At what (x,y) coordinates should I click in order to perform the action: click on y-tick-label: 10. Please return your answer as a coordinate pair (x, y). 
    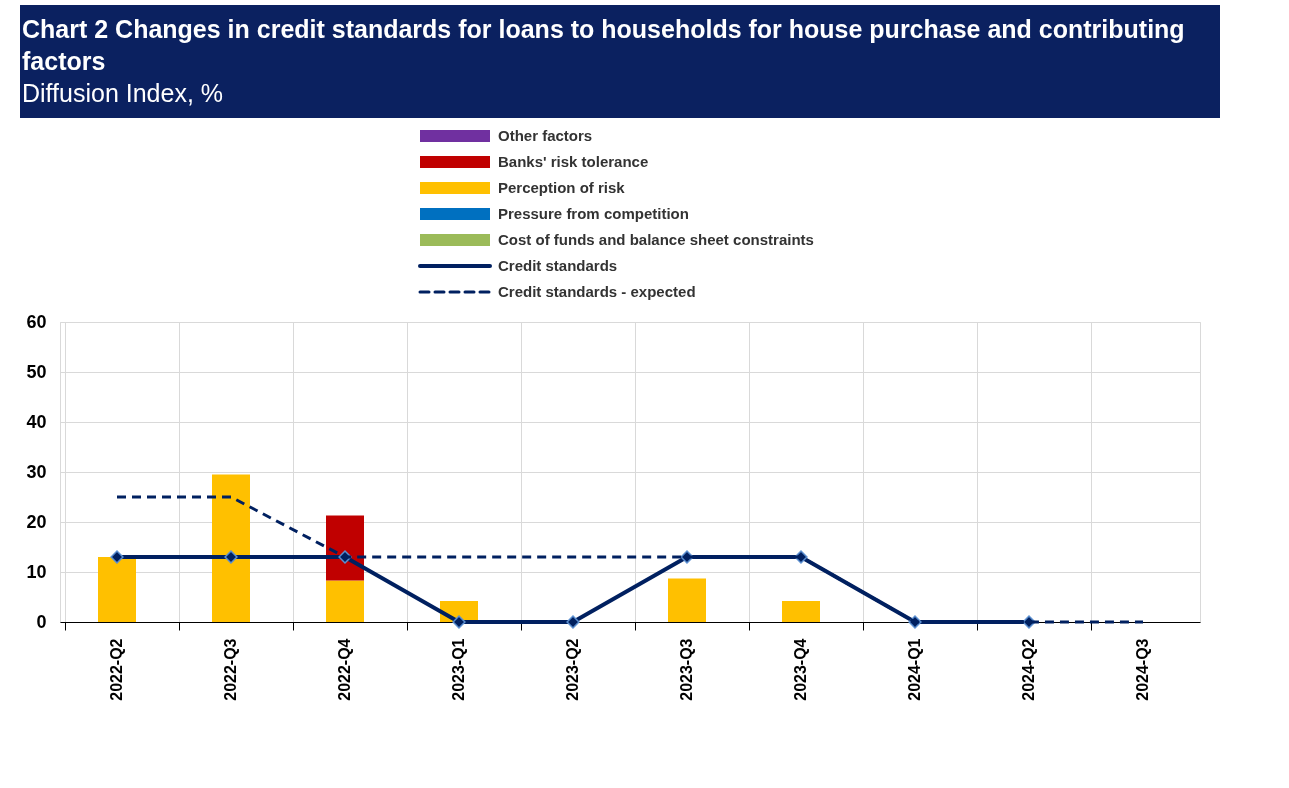
    Looking at the image, I should click on (36, 571).